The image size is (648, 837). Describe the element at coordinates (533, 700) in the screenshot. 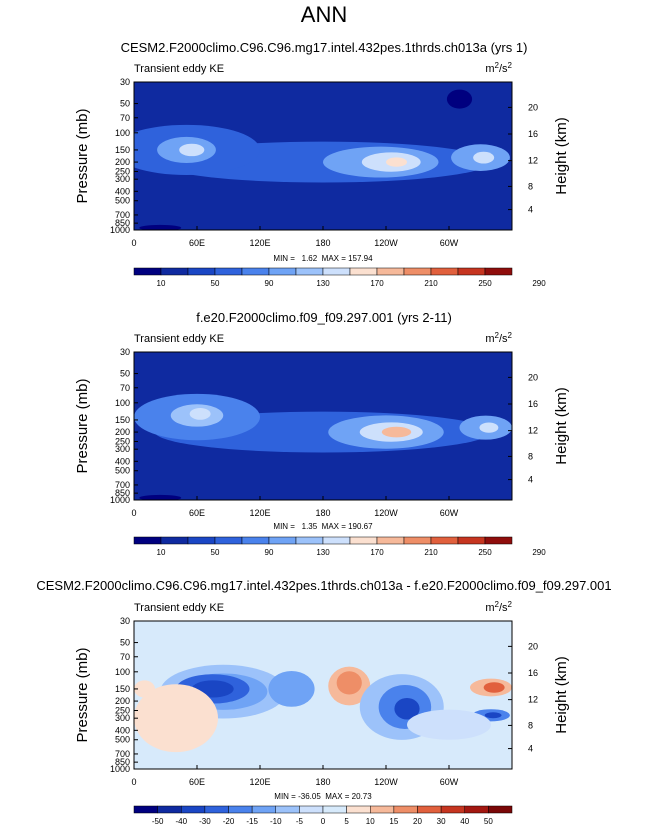

I see `height-tick-label: 12` at that location.